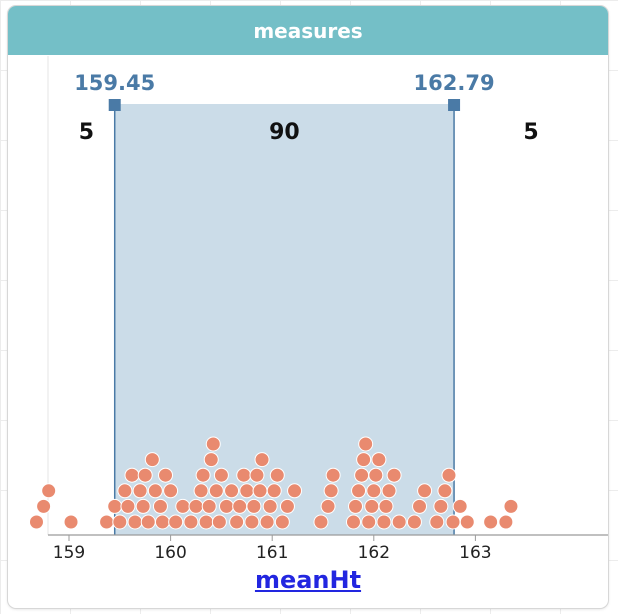  Describe the element at coordinates (374, 553) in the screenshot. I see `x-tick-label: 162` at that location.